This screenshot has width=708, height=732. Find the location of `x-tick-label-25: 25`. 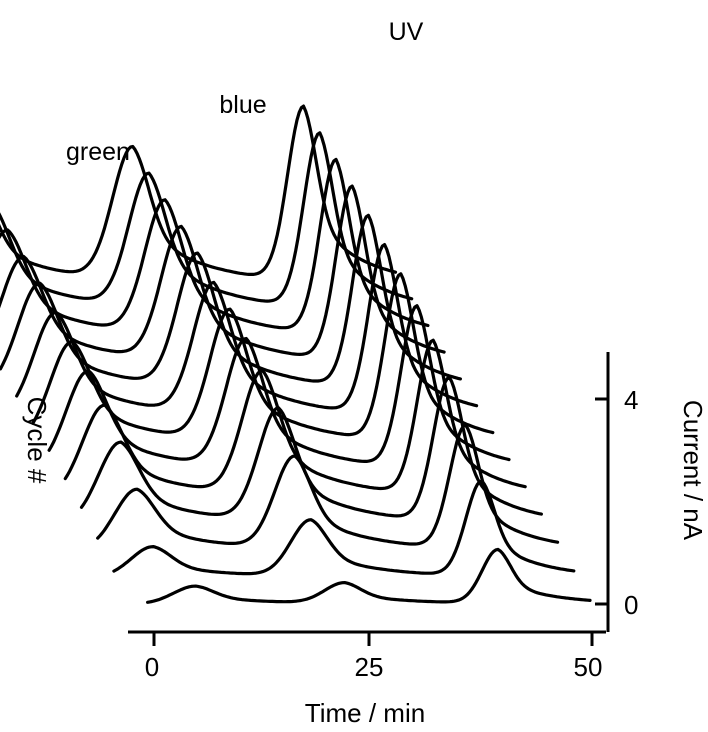

x-tick-label-25: 25 is located at coordinates (369, 667).